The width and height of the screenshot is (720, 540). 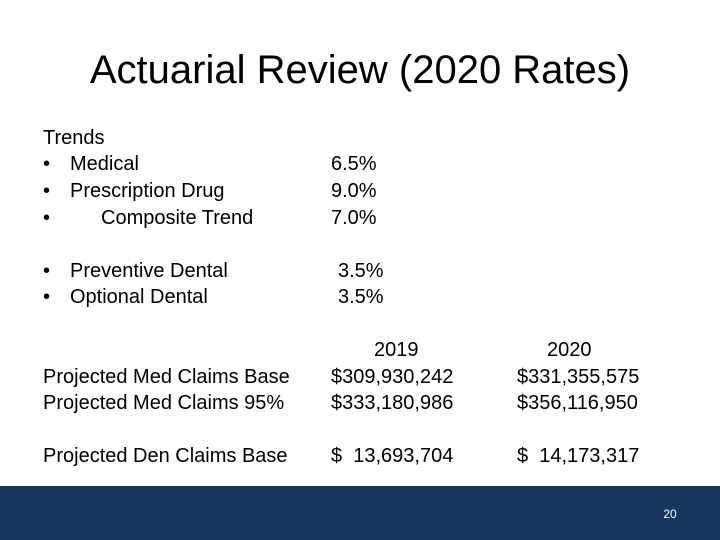 I want to click on trend-label: Medical, so click(x=104, y=164).